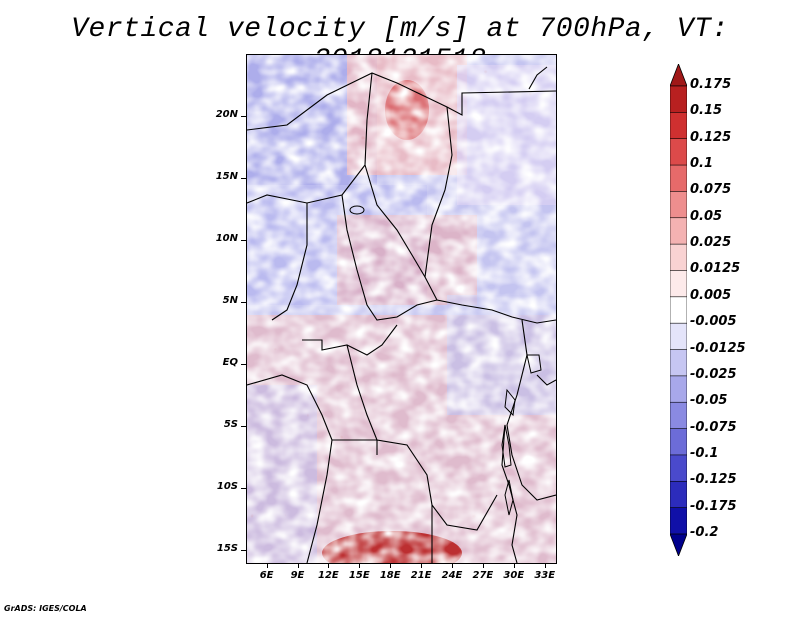  What do you see at coordinates (711, 295) in the screenshot?
I see `colorbar-label: 0.005` at bounding box center [711, 295].